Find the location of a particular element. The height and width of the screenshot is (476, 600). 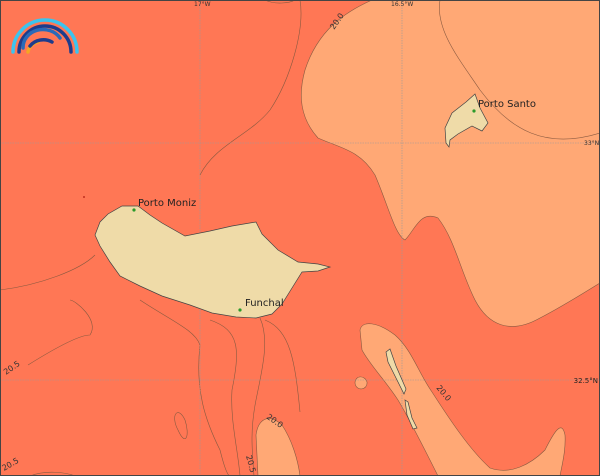

city-porto-moniz: Porto Moniz is located at coordinates (164, 205).